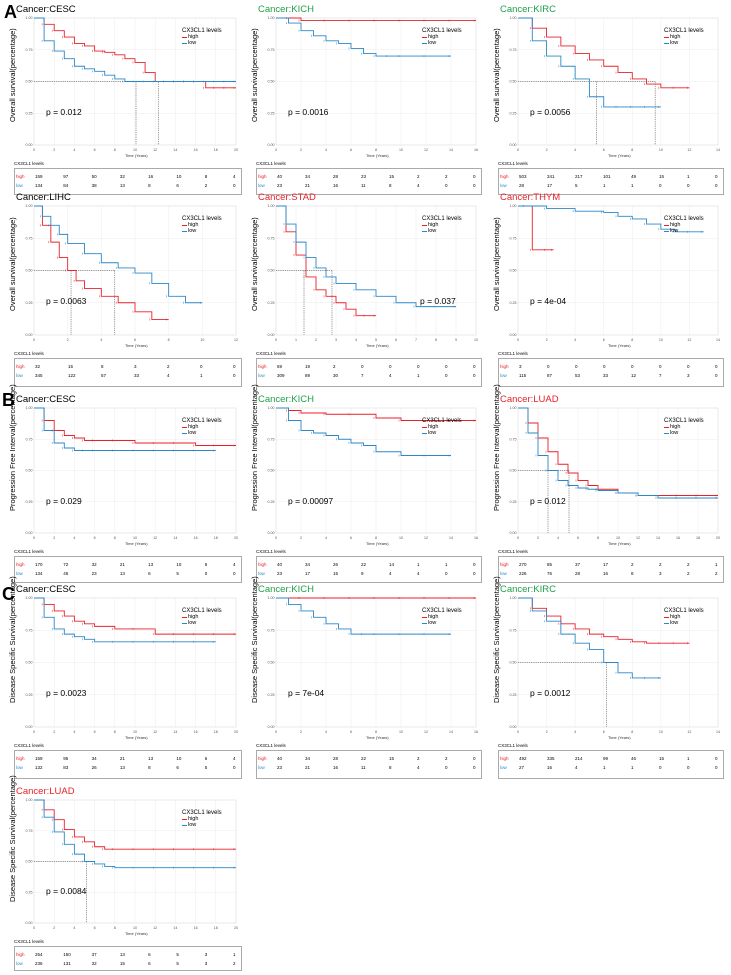  What do you see at coordinates (39, 758) in the screenshot?
I see `risk-count: 159` at bounding box center [39, 758].